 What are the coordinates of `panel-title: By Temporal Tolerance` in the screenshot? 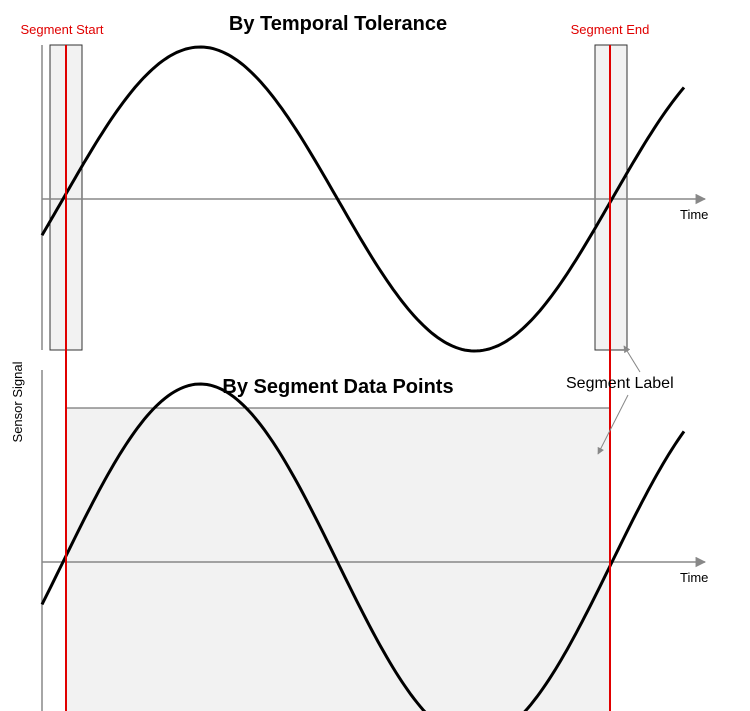 It's located at (338, 24).